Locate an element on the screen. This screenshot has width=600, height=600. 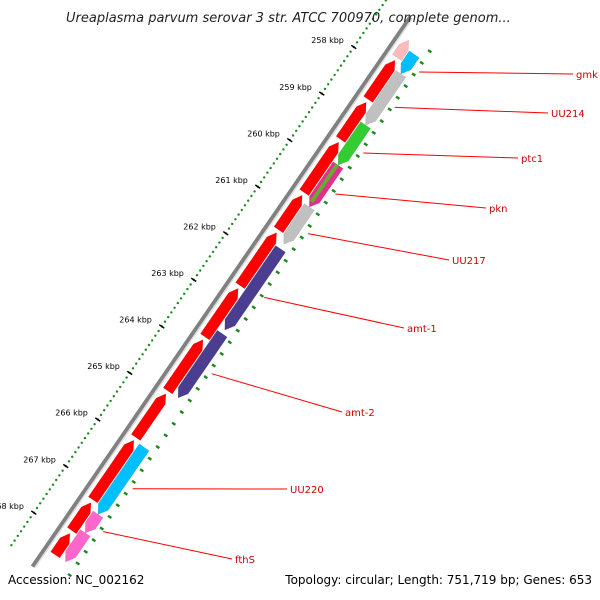
kbp-tick-label: 259 kbp is located at coordinates (295, 87).